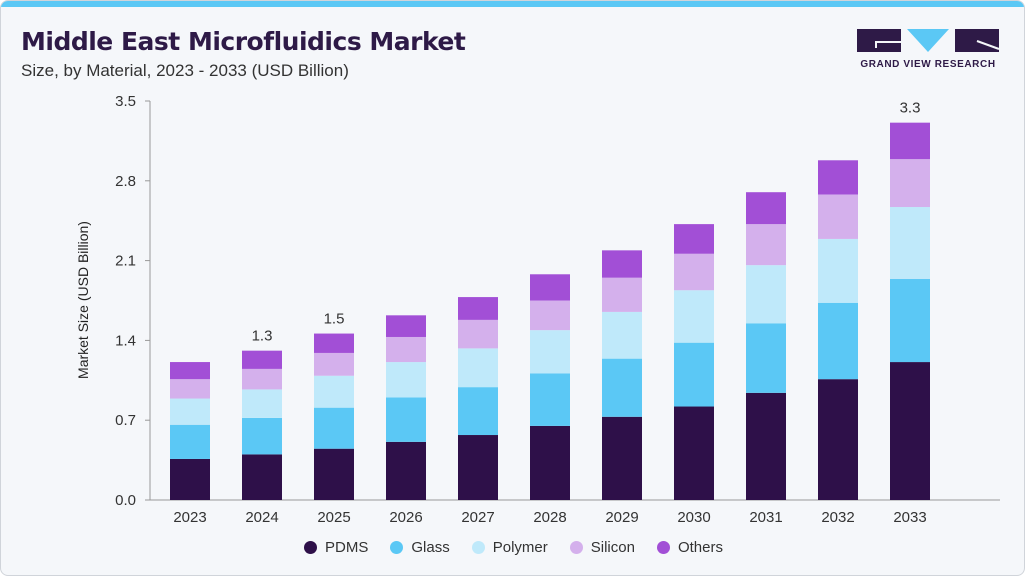  Describe the element at coordinates (406, 419) in the screenshot. I see `bar-segment-glass-2026` at that location.